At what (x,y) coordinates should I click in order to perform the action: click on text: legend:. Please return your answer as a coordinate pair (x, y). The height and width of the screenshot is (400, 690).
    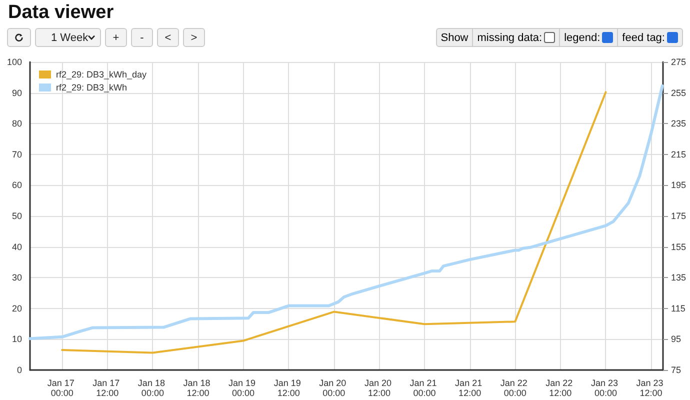
    Looking at the image, I should click on (589, 37).